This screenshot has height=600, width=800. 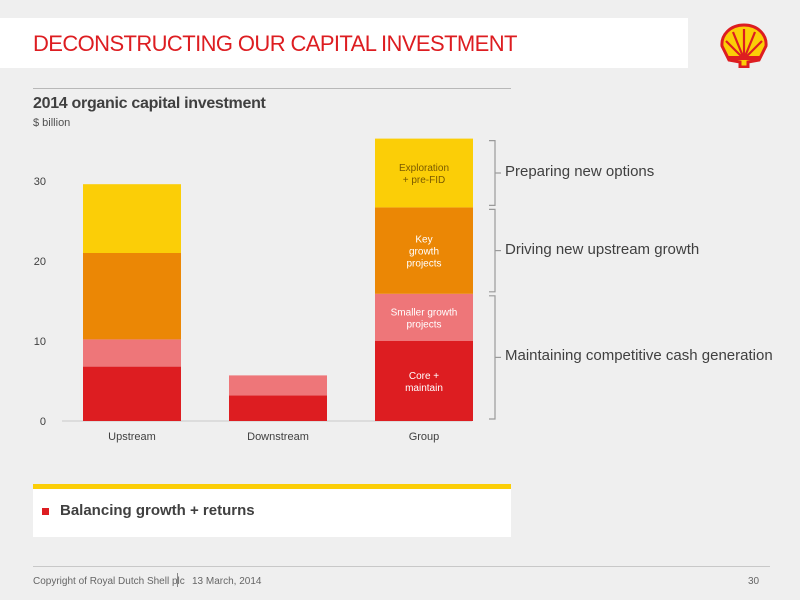 What do you see at coordinates (272, 513) in the screenshot?
I see `takeaway-box` at bounding box center [272, 513].